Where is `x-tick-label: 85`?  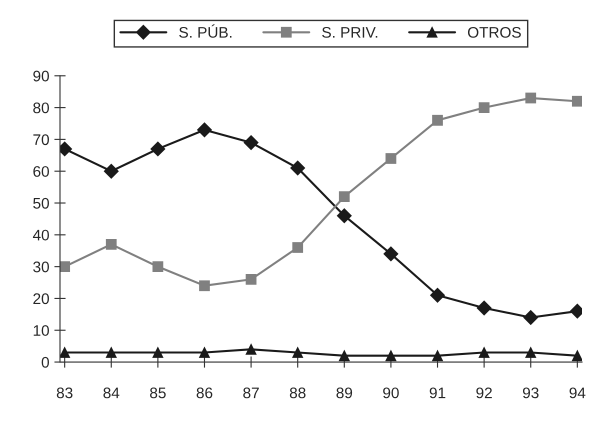 x-tick-label: 85 is located at coordinates (158, 392).